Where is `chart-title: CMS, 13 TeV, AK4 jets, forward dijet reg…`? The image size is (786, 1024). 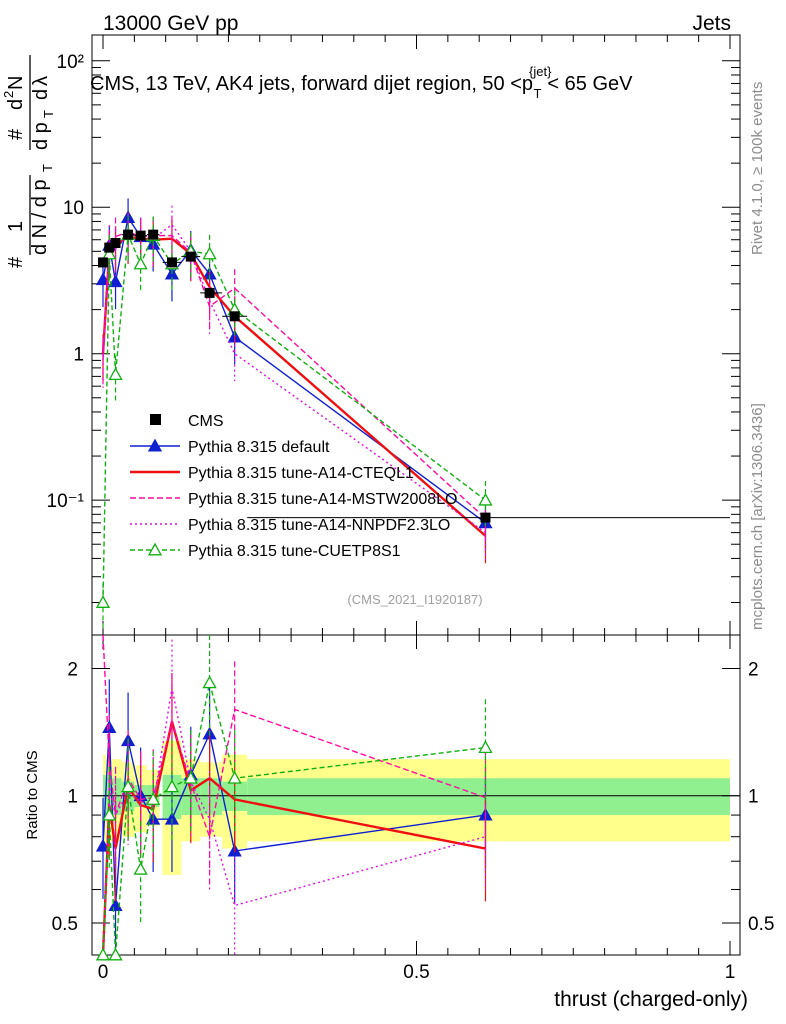
chart-title: CMS, 13 TeV, AK4 jets, forward dijet reg… is located at coordinates (361, 82).